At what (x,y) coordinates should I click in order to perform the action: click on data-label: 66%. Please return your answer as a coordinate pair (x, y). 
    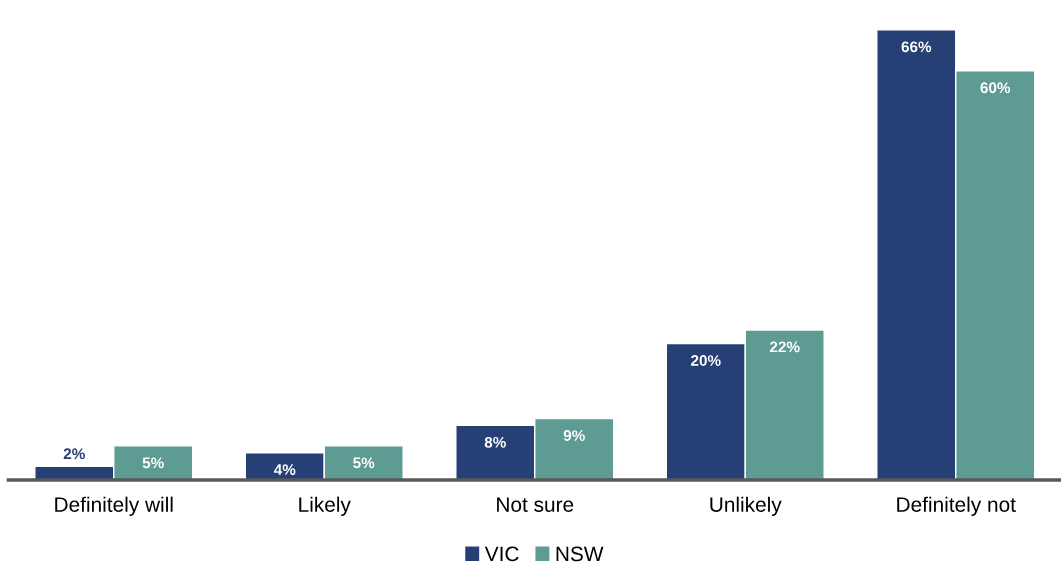
    Looking at the image, I should click on (916, 47).